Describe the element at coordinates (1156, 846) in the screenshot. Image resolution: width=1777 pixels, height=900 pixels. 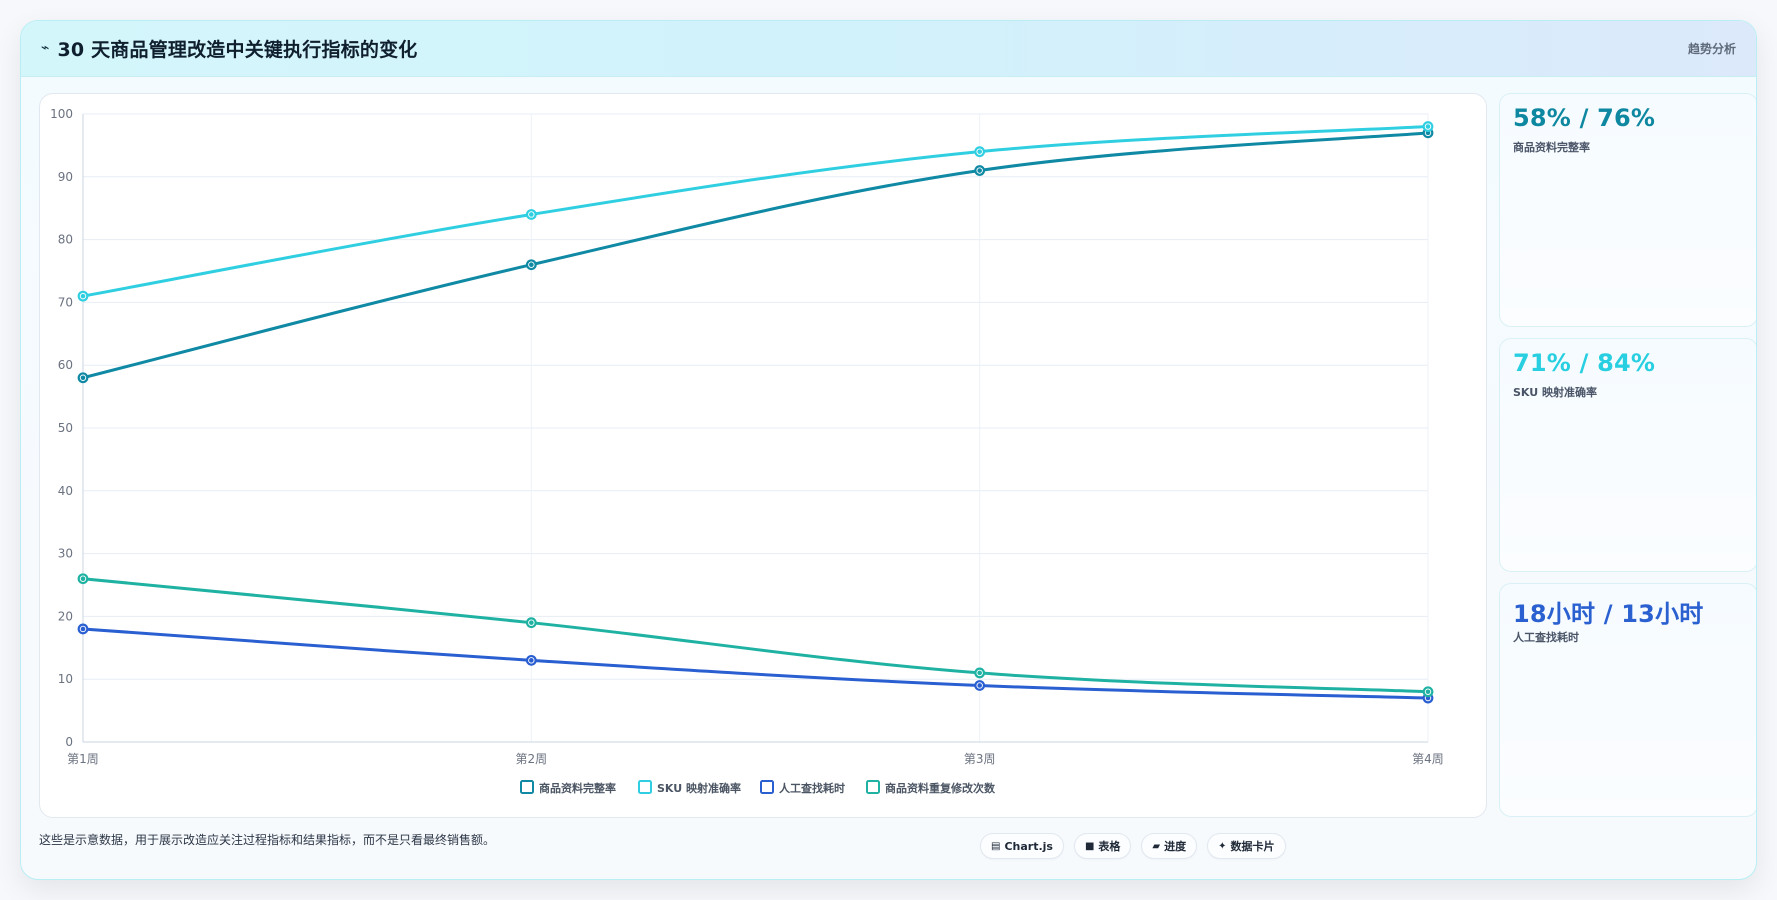
I see `progress-icon: ▰` at that location.